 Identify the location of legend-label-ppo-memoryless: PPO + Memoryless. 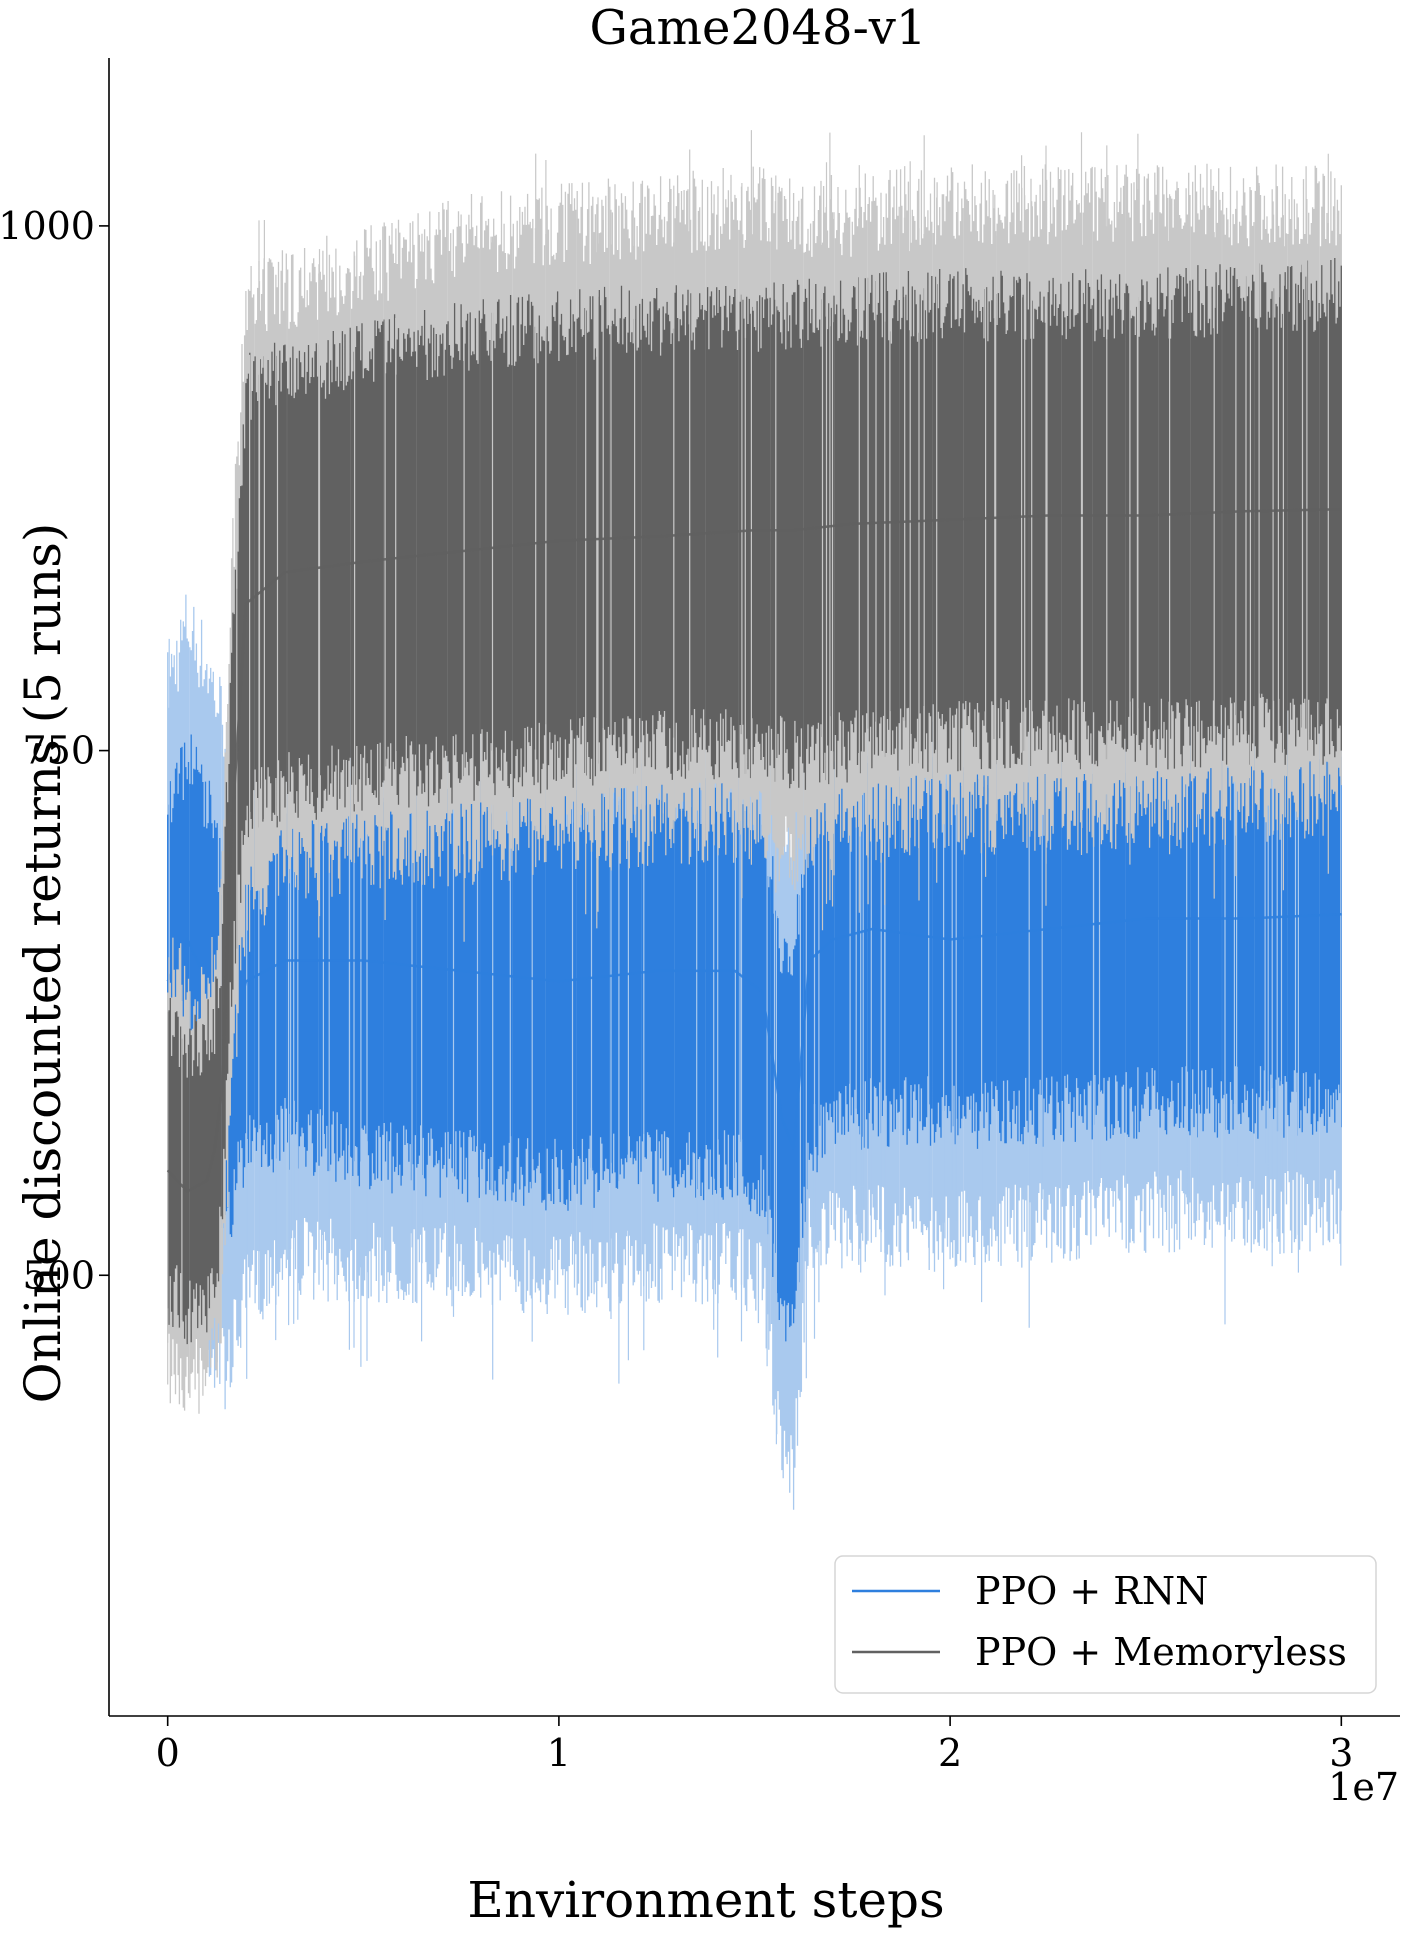
(1161, 1652).